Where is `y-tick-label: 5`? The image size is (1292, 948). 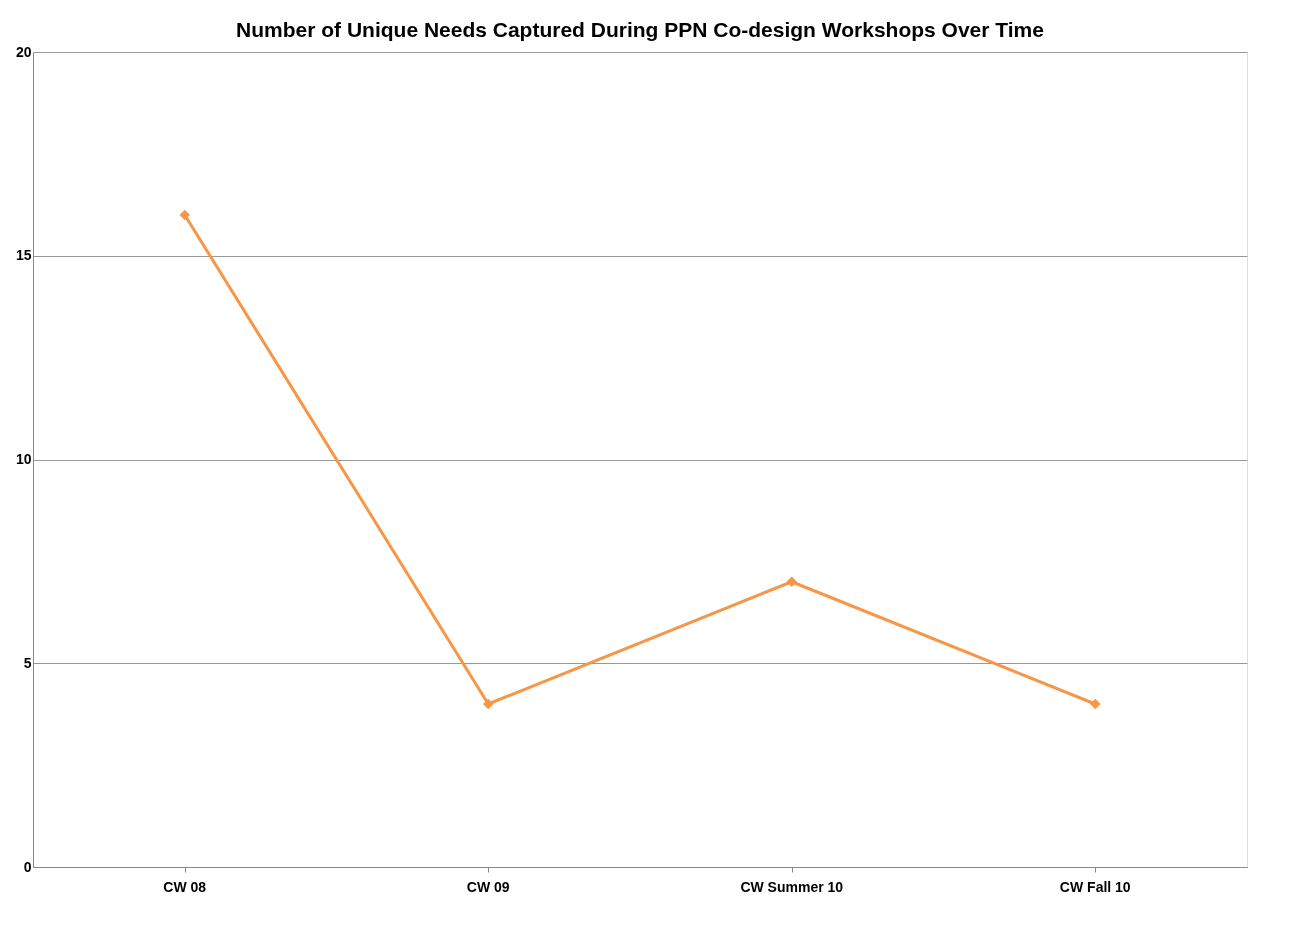
y-tick-label: 5 is located at coordinates (27, 662).